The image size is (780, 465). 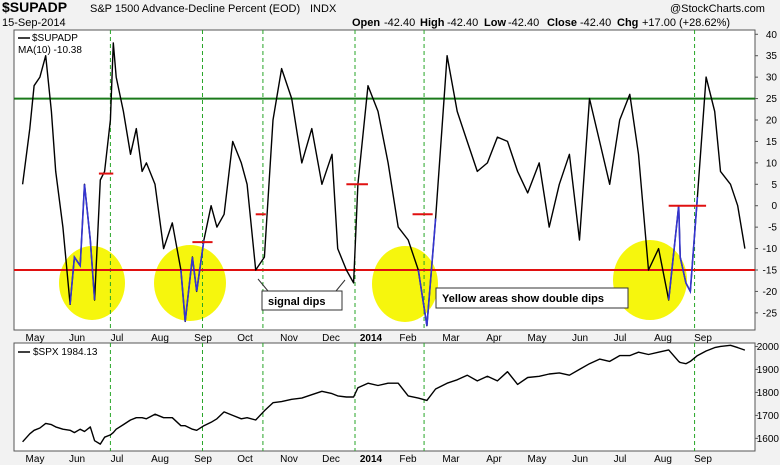 I want to click on chg-value: +17.00 (+28.62%), so click(x=686, y=23).